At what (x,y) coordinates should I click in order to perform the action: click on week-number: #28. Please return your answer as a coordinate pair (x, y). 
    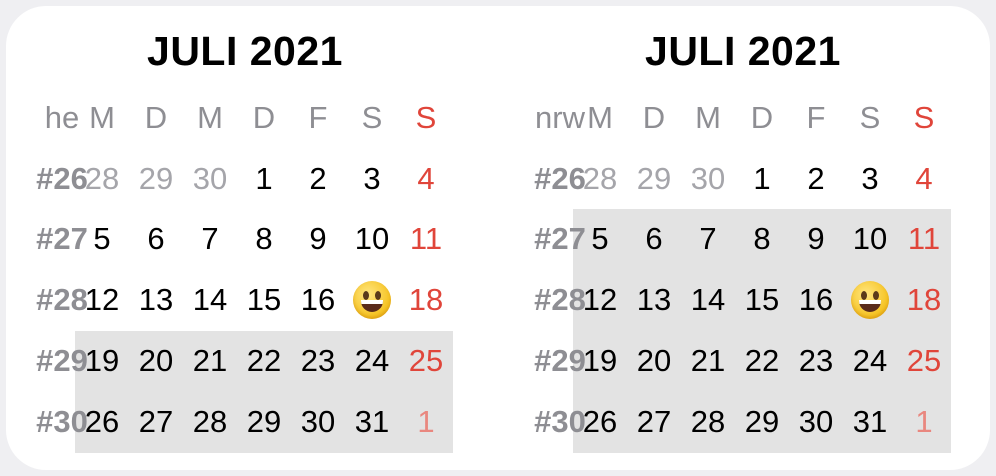
    Looking at the image, I should click on (62, 299).